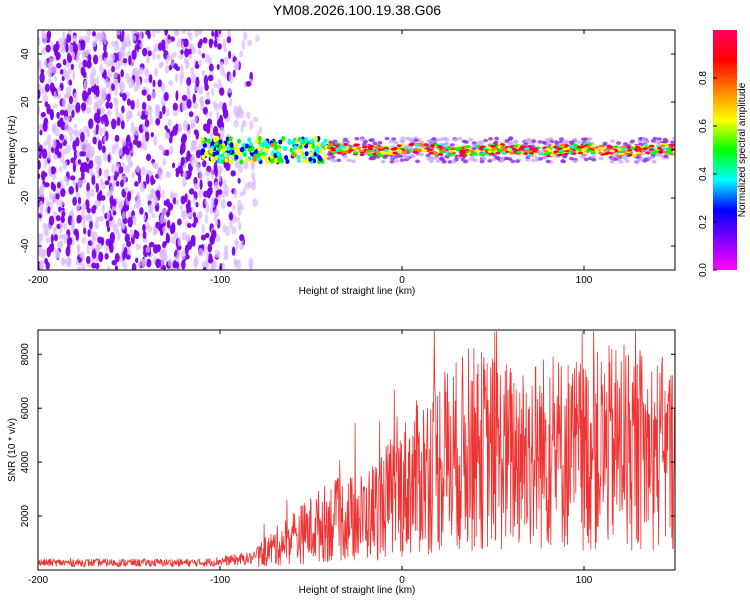 The width and height of the screenshot is (750, 600). I want to click on colorbar-tick-label: 0.6, so click(703, 126).